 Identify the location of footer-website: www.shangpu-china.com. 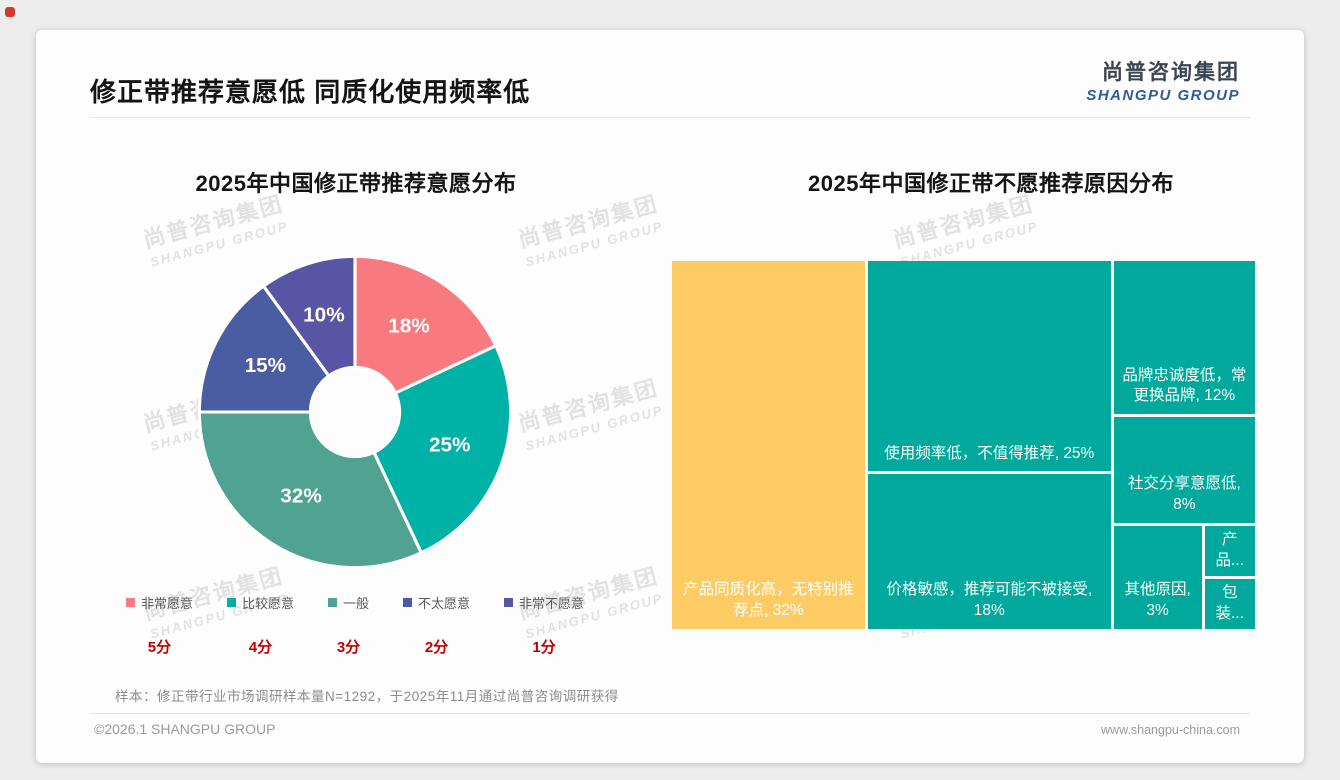
(1170, 730).